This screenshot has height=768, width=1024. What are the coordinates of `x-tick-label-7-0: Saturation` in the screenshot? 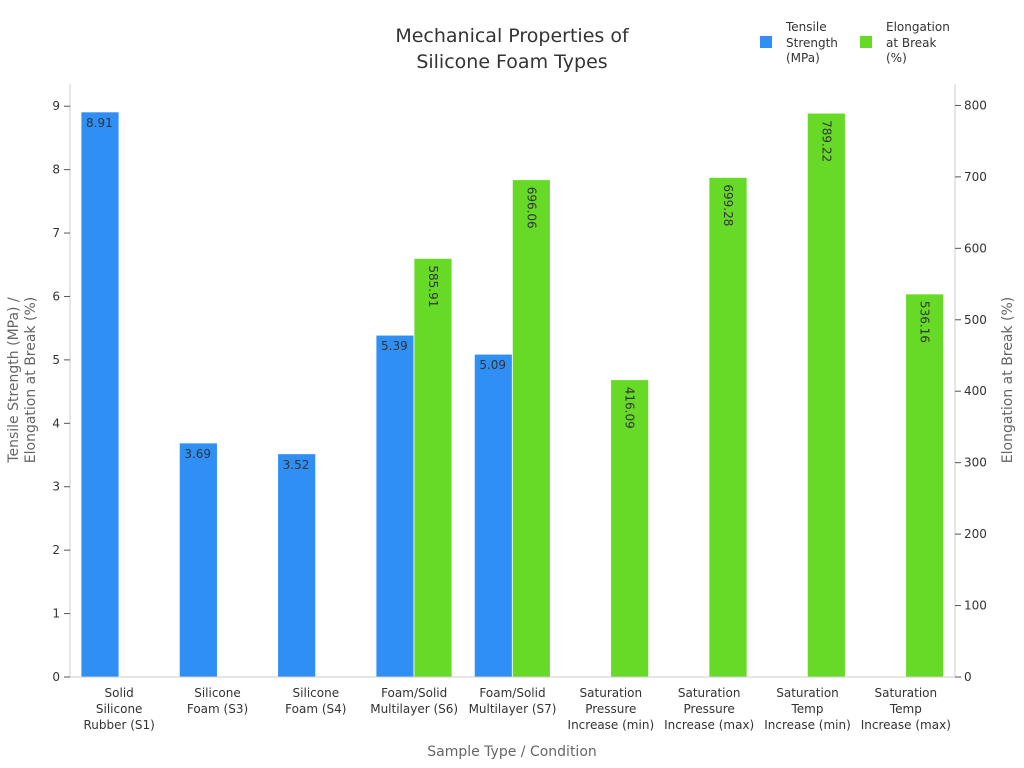 It's located at (807, 693).